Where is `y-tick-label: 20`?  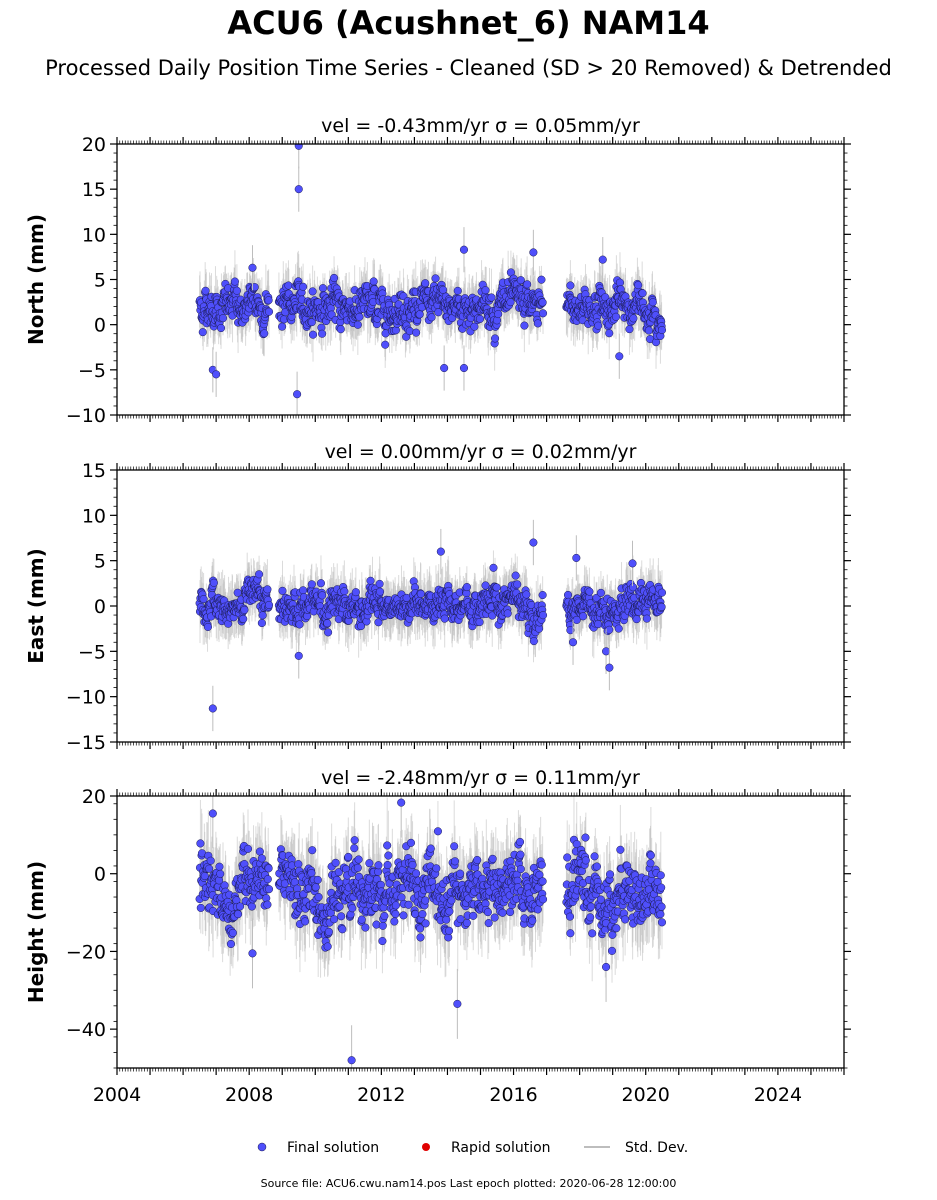 y-tick-label: 20 is located at coordinates (94, 145).